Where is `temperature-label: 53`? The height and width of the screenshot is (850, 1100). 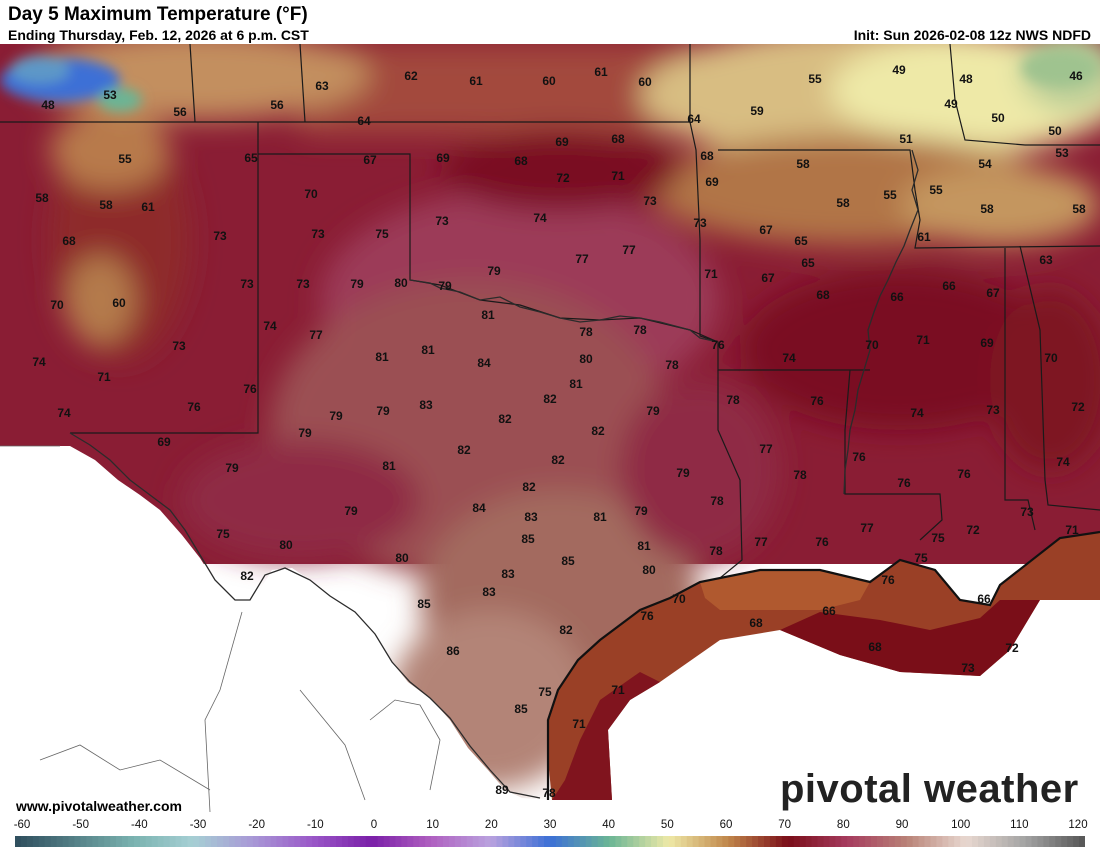 temperature-label: 53 is located at coordinates (1062, 153).